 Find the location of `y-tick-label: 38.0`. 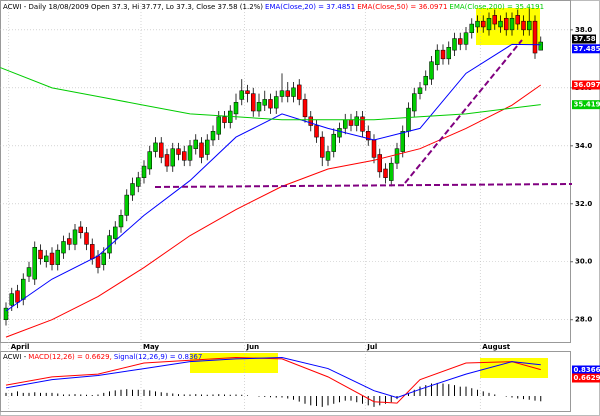

y-tick-label: 38.0 is located at coordinates (583, 30).